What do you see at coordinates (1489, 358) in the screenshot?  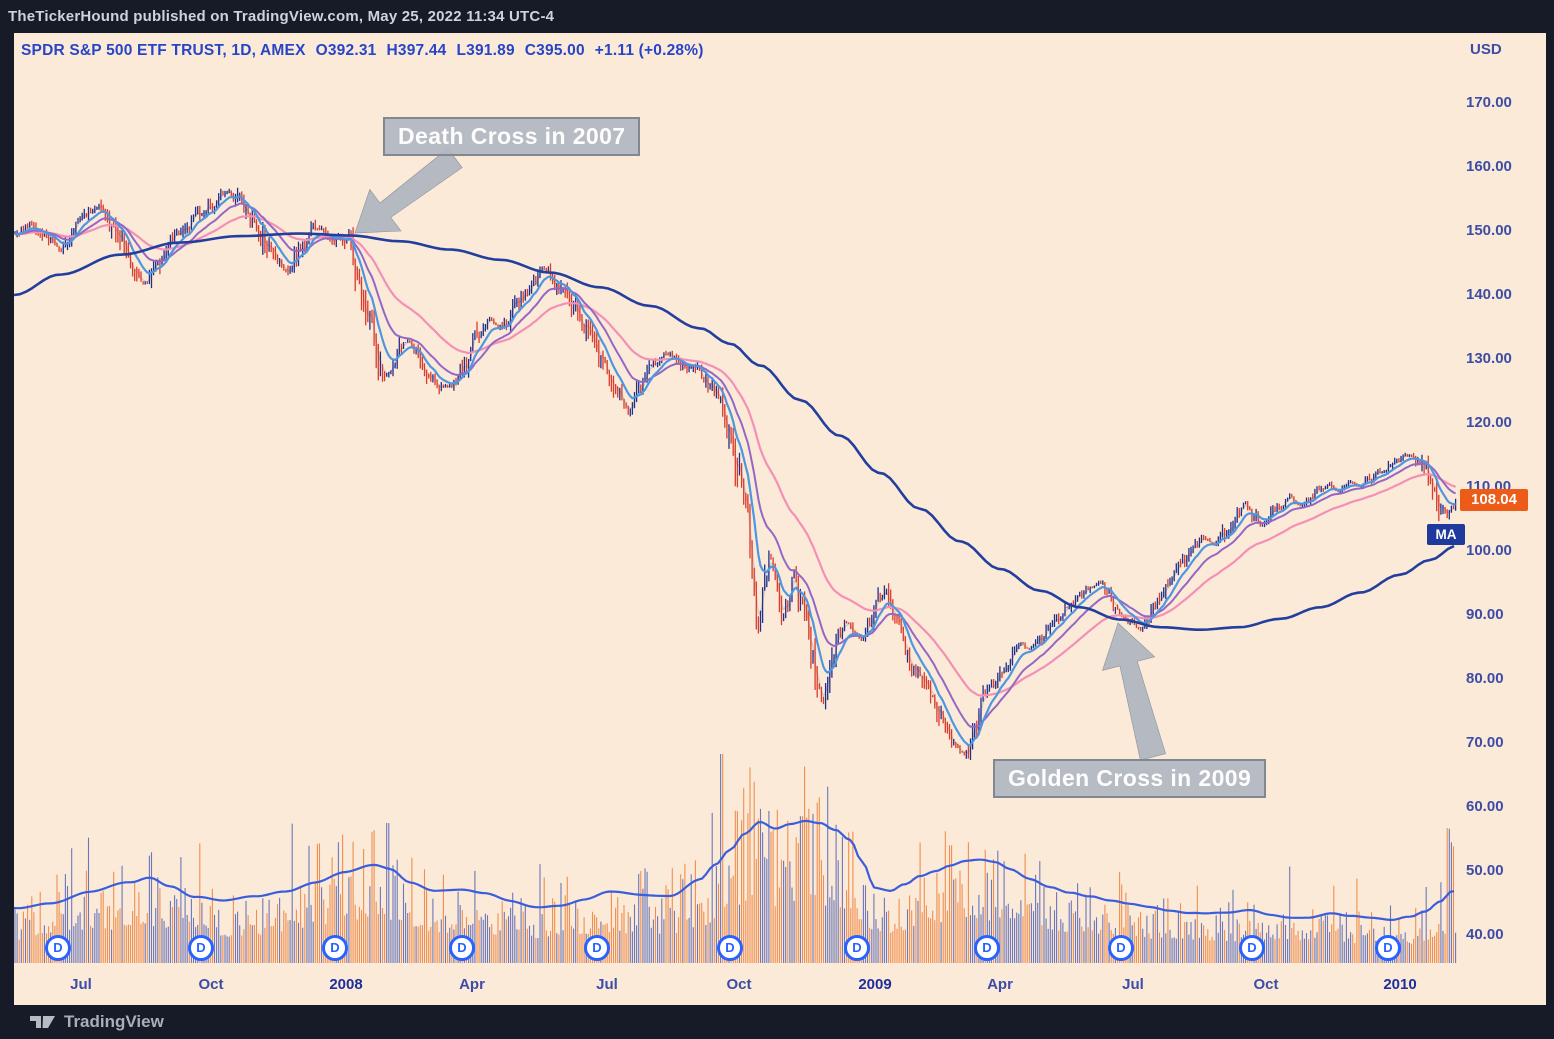 I see `price-axis-label: 130.00` at bounding box center [1489, 358].